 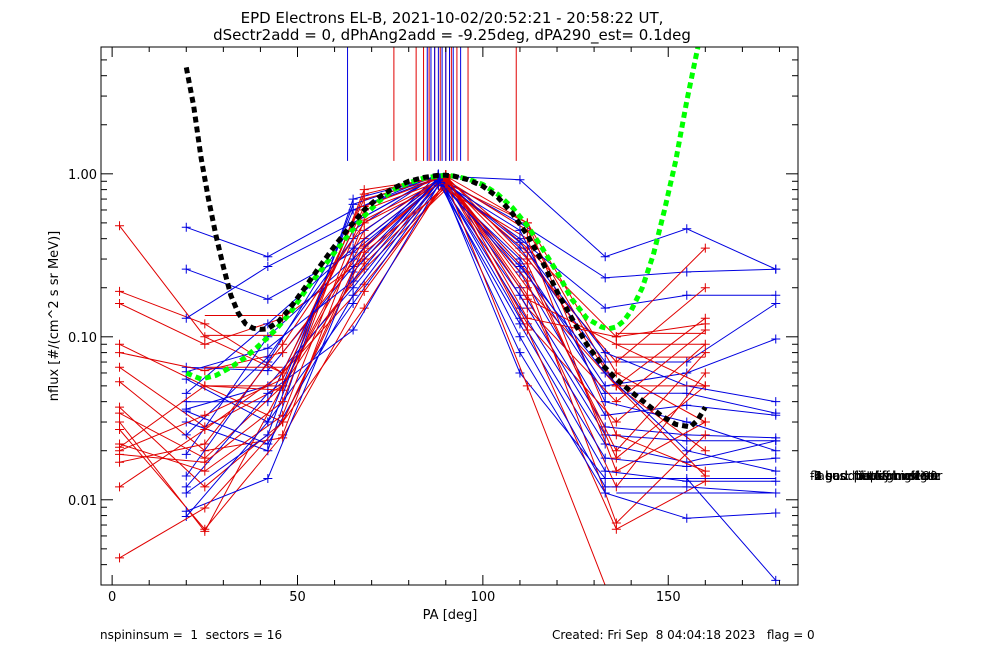 I want to click on legend-item: -4 sus: peaks high var, so click(x=876, y=476).